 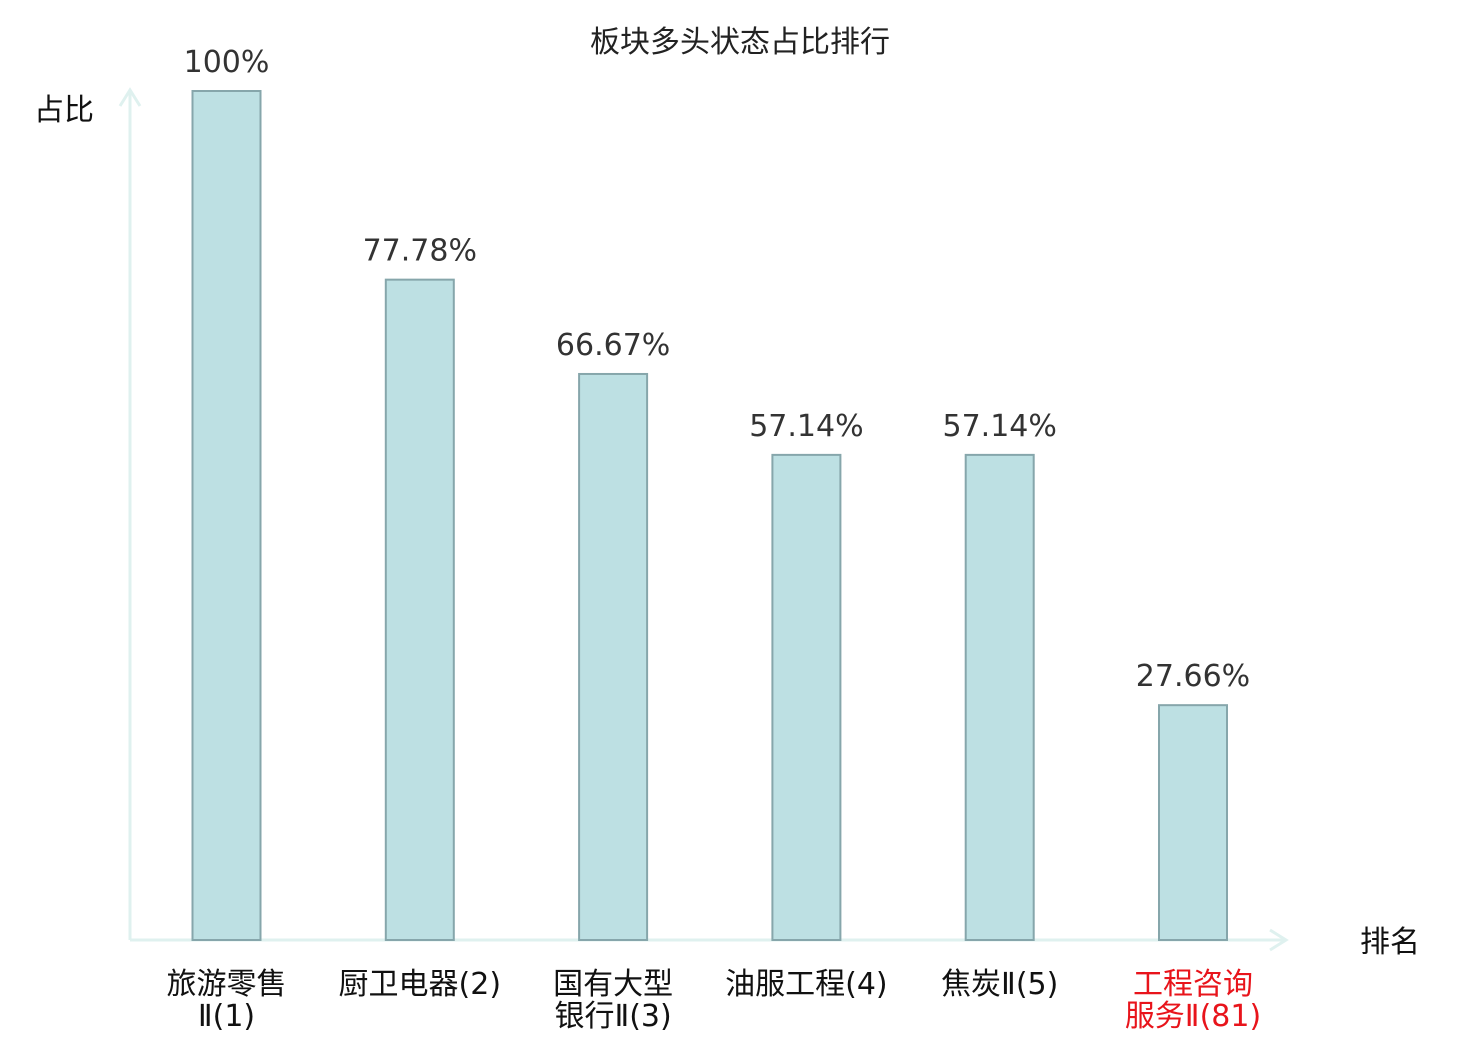 What do you see at coordinates (64, 110) in the screenshot?
I see `y-axis-label: 占比` at bounding box center [64, 110].